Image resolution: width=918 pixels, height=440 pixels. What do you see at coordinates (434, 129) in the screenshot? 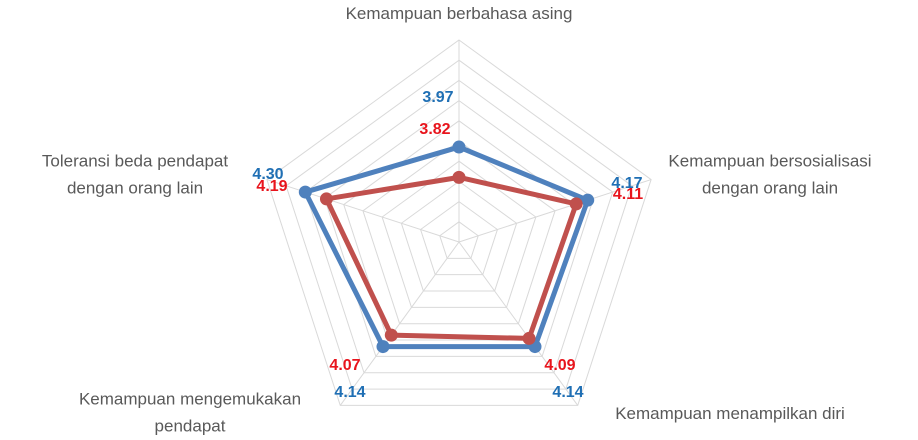
I see `value-label: 3.82` at bounding box center [434, 129].